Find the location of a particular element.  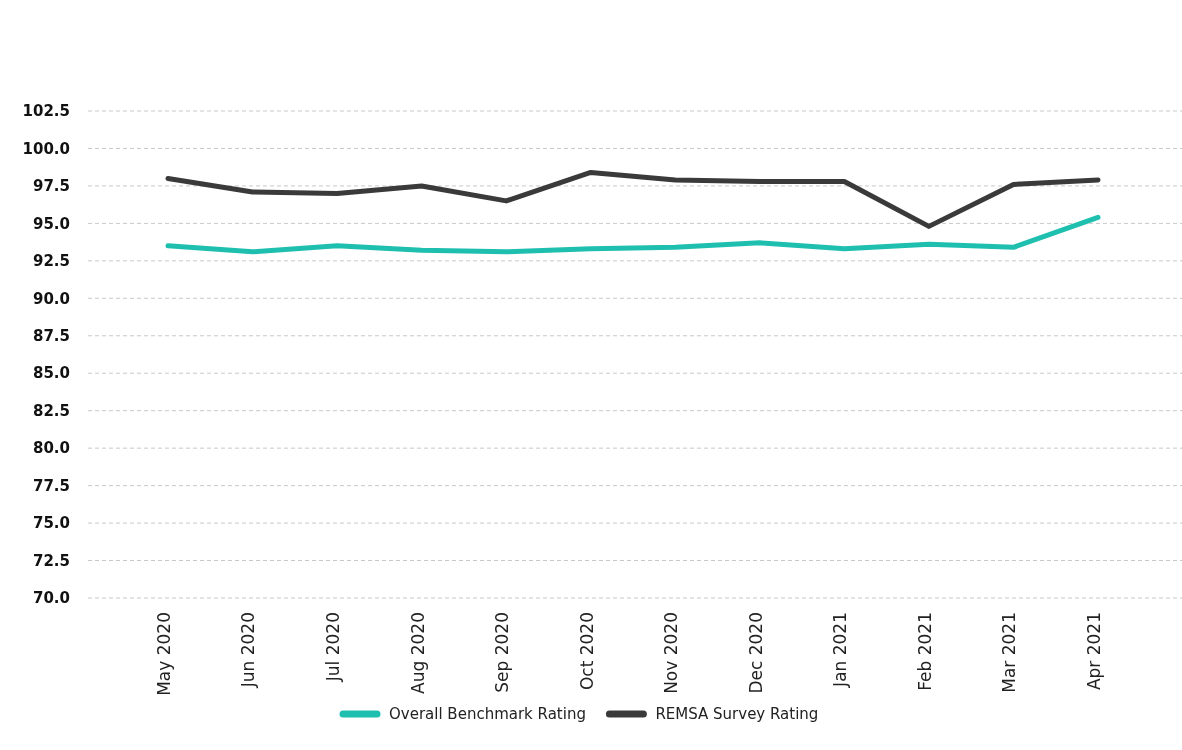

y-tick-label: 97.5 is located at coordinates (51, 186).